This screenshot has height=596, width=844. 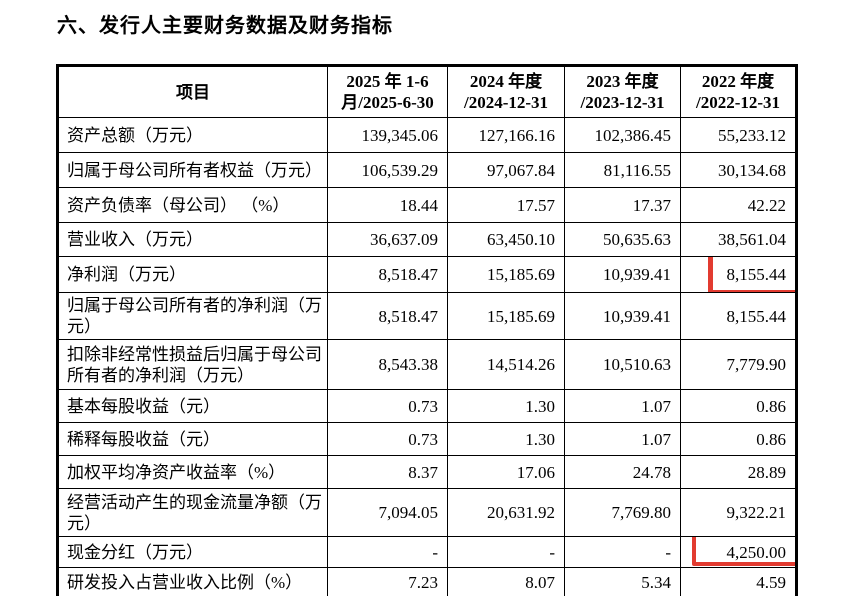 What do you see at coordinates (387, 91) in the screenshot?
I see `column-header-2025: 2025 年 1-6 月/2025-6-30` at bounding box center [387, 91].